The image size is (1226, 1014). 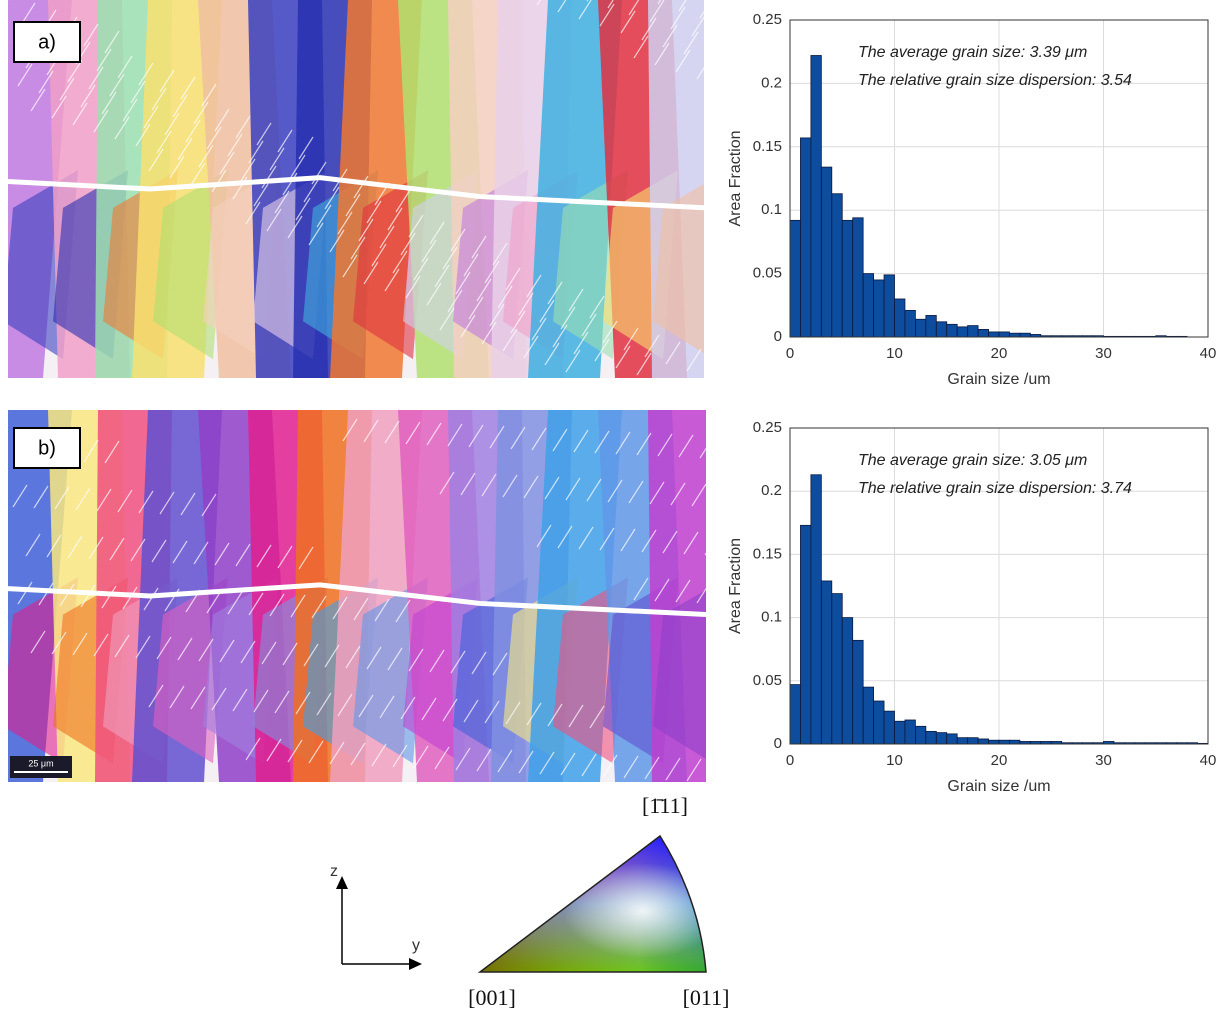 What do you see at coordinates (995, 488) in the screenshot?
I see `annotation: The relative grain size dispersion: 3.74` at bounding box center [995, 488].